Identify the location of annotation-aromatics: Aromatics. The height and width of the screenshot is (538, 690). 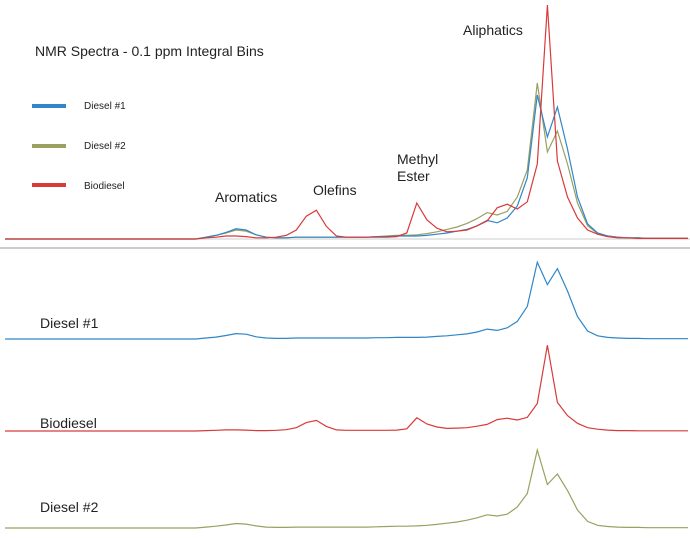
(246, 197).